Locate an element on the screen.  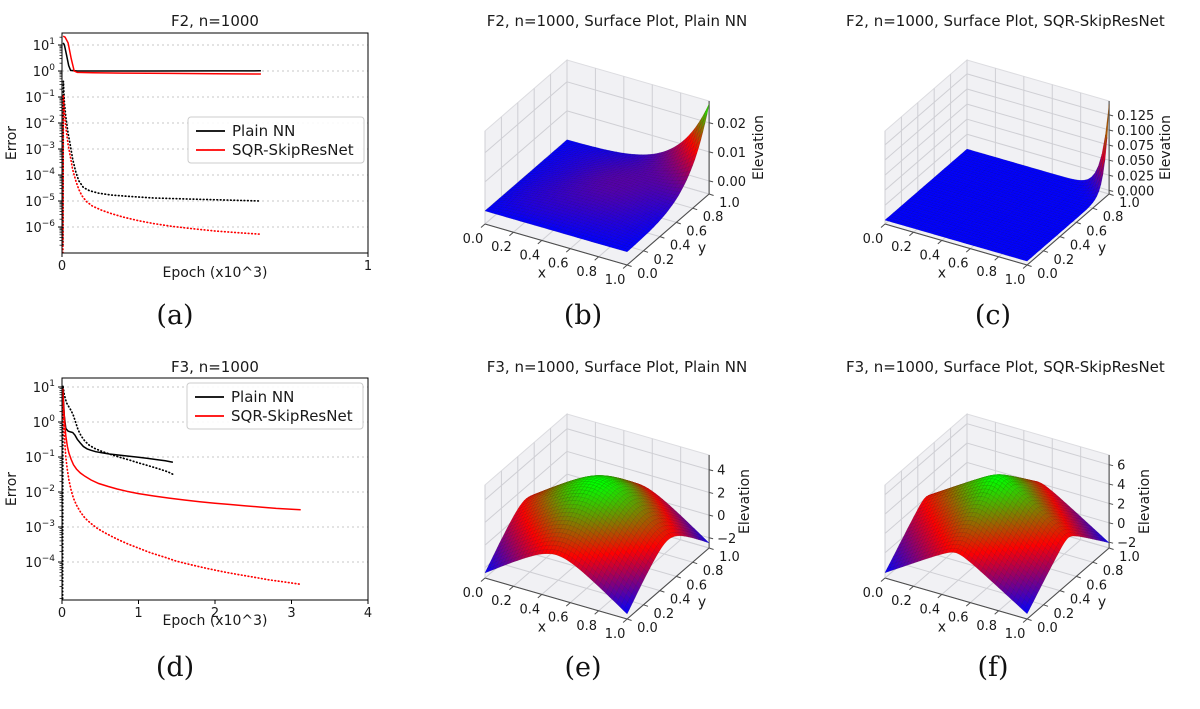
chart-c-title: F2, n=1000, Surface Plot, SQR-SkipResNet is located at coordinates (1005, 21).